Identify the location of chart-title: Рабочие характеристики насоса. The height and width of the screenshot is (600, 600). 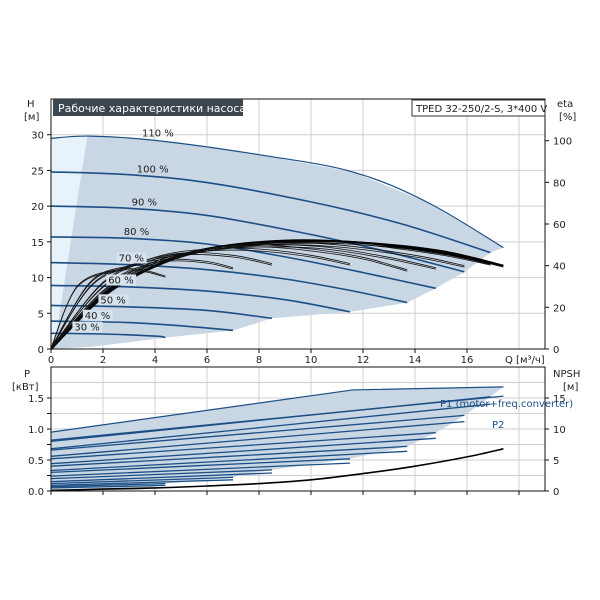
(152, 108).